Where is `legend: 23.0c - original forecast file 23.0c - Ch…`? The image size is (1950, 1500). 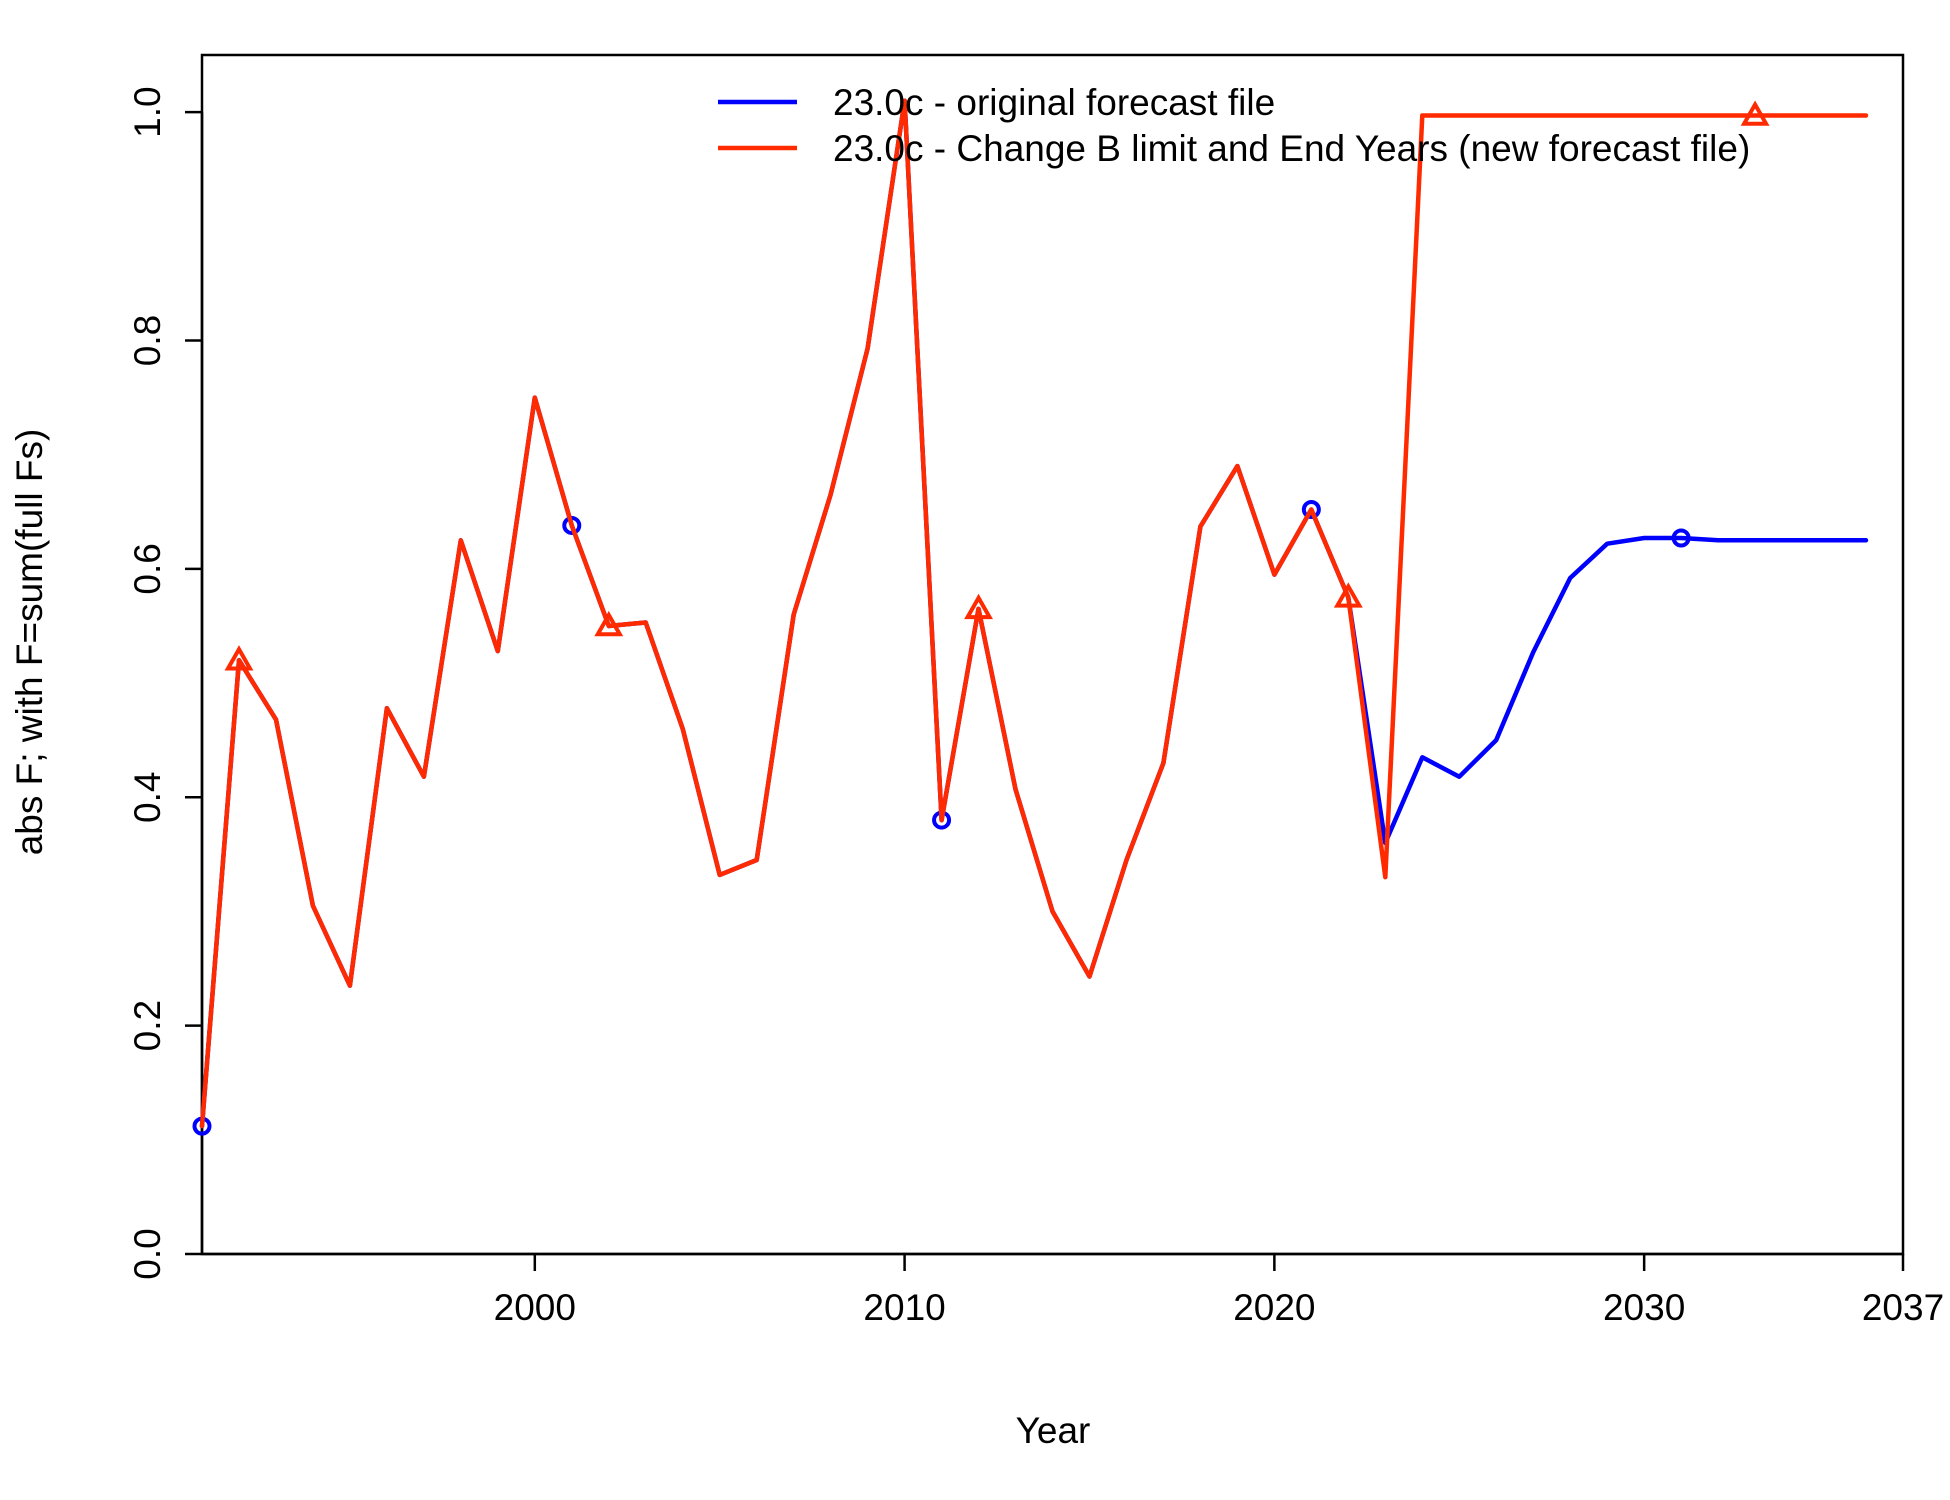
legend: 23.0c - original forecast file 23.0c - Ch… is located at coordinates (1234, 125).